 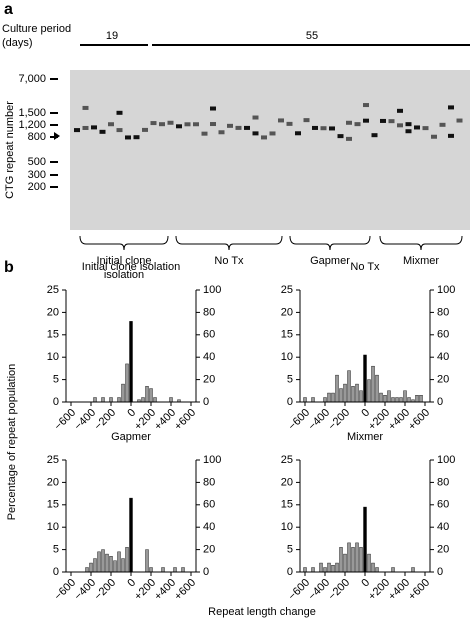 What do you see at coordinates (443, 550) in the screenshot?
I see `y2-tick-label: 20` at bounding box center [443, 550].